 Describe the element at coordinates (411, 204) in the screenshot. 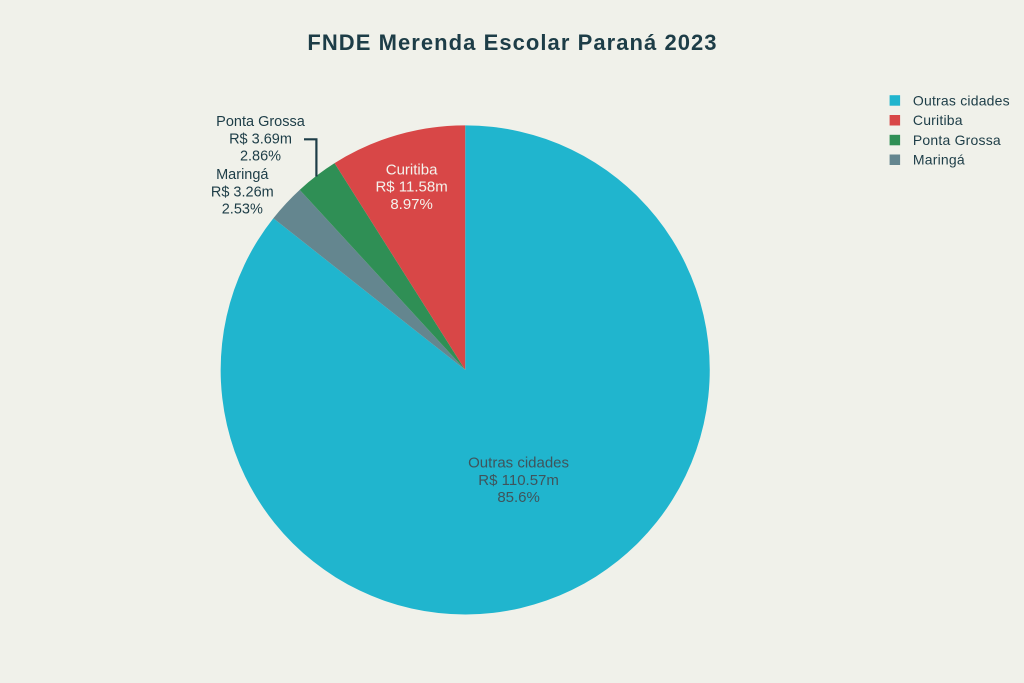

I see `svg-text: 8.97%` at that location.